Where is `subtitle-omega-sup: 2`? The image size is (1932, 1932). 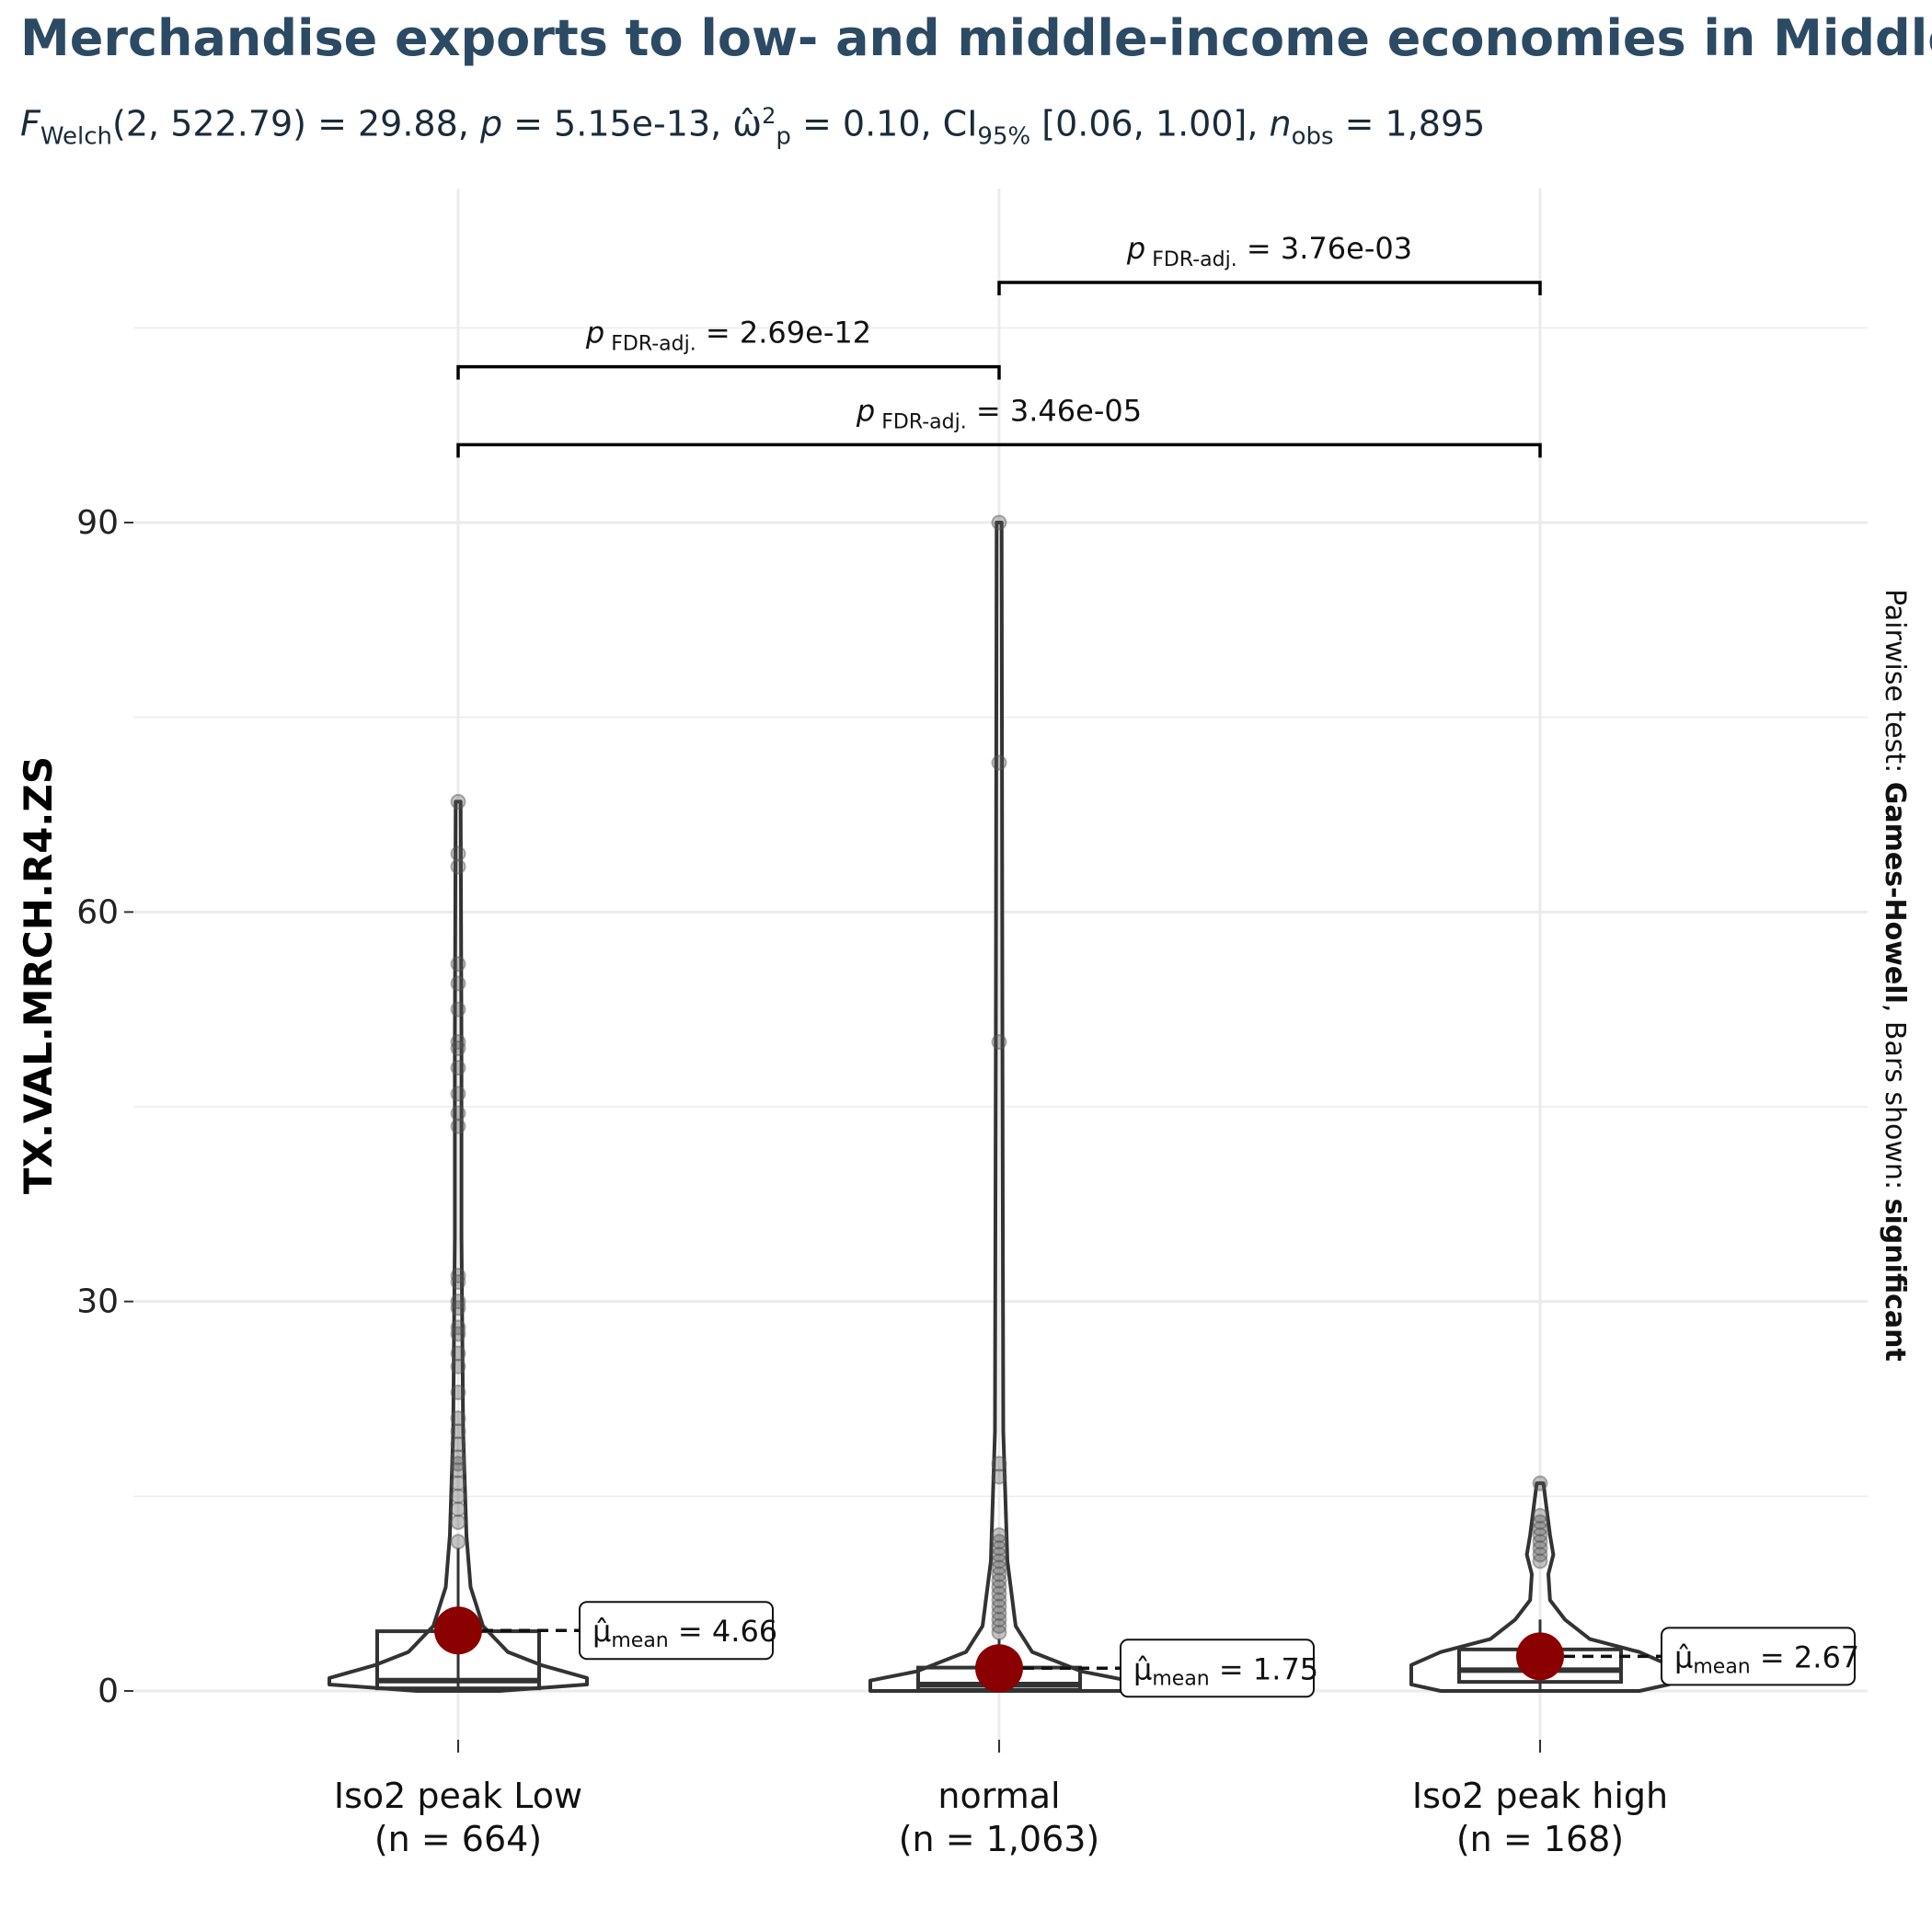
subtitle-omega-sup: 2 is located at coordinates (769, 116).